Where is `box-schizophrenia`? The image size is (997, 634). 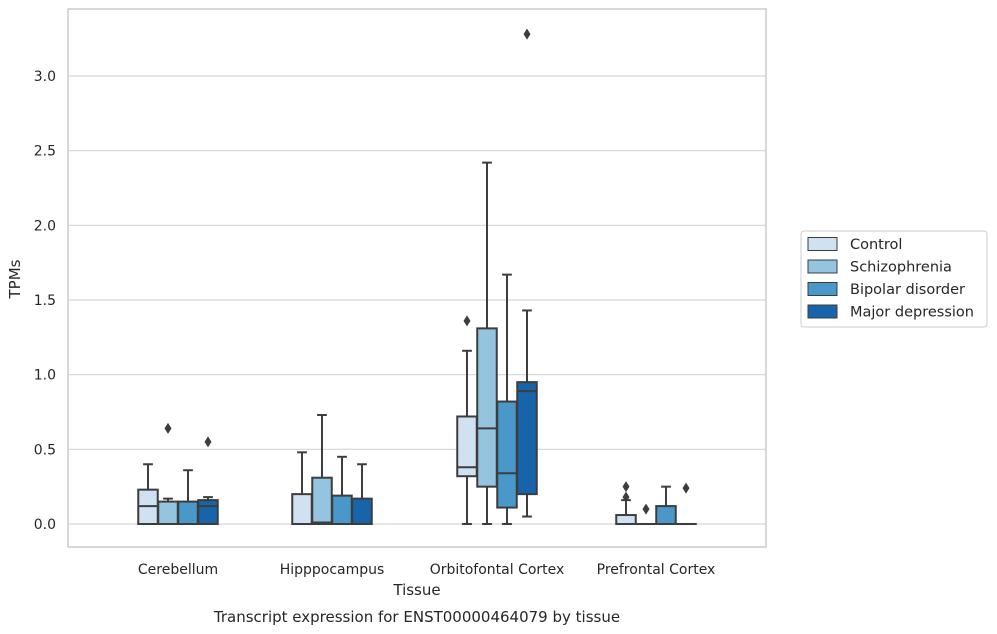 box-schizophrenia is located at coordinates (487, 343).